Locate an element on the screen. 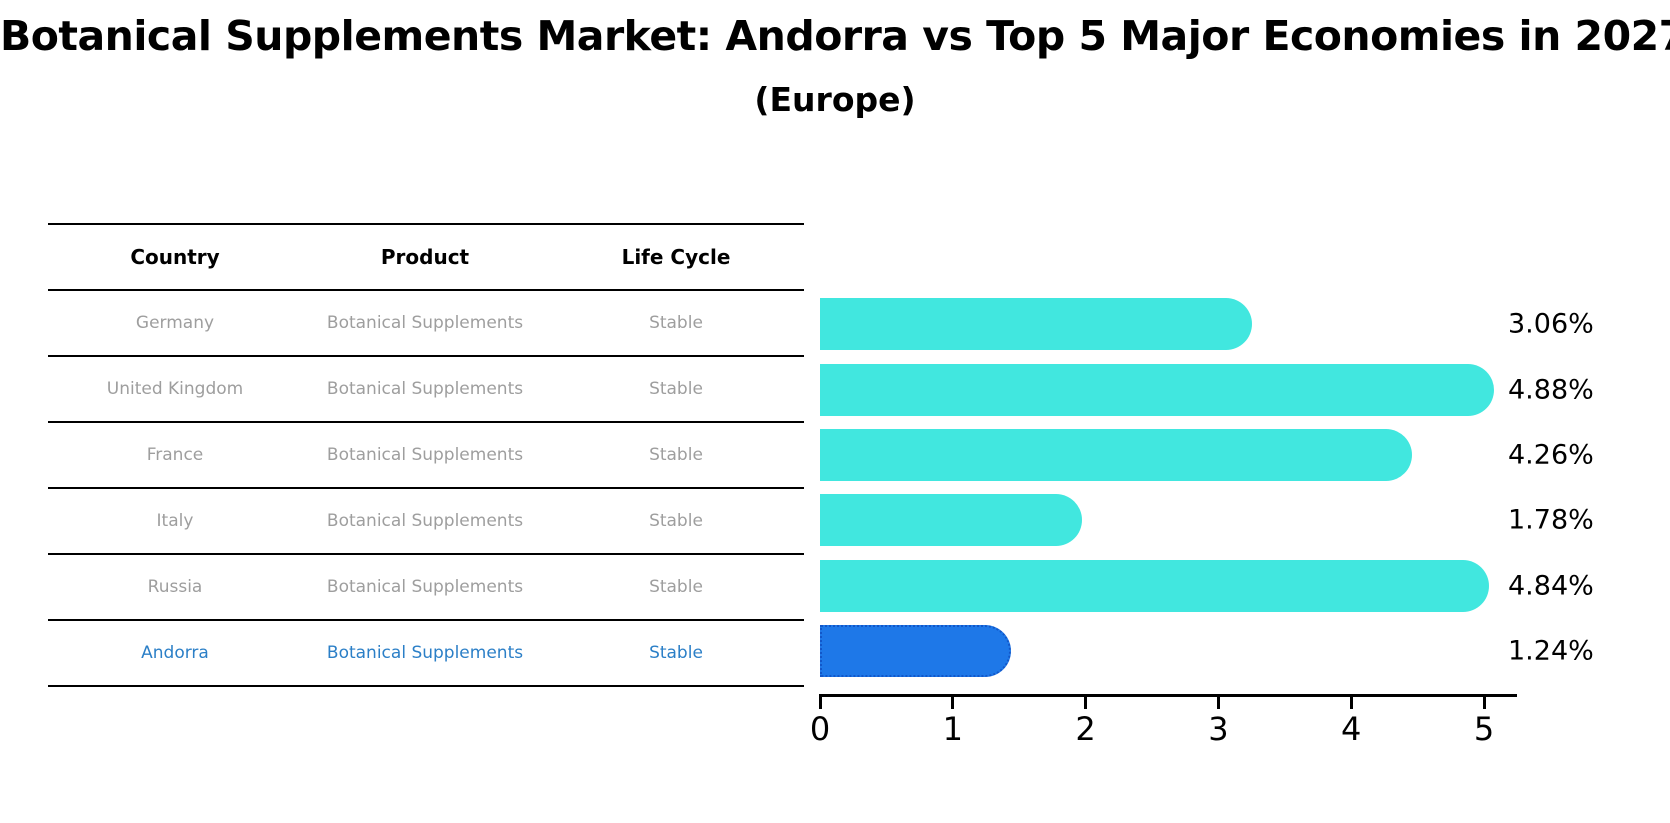  table-row: Russia Botanical Supplements Stable is located at coordinates (426, 586).